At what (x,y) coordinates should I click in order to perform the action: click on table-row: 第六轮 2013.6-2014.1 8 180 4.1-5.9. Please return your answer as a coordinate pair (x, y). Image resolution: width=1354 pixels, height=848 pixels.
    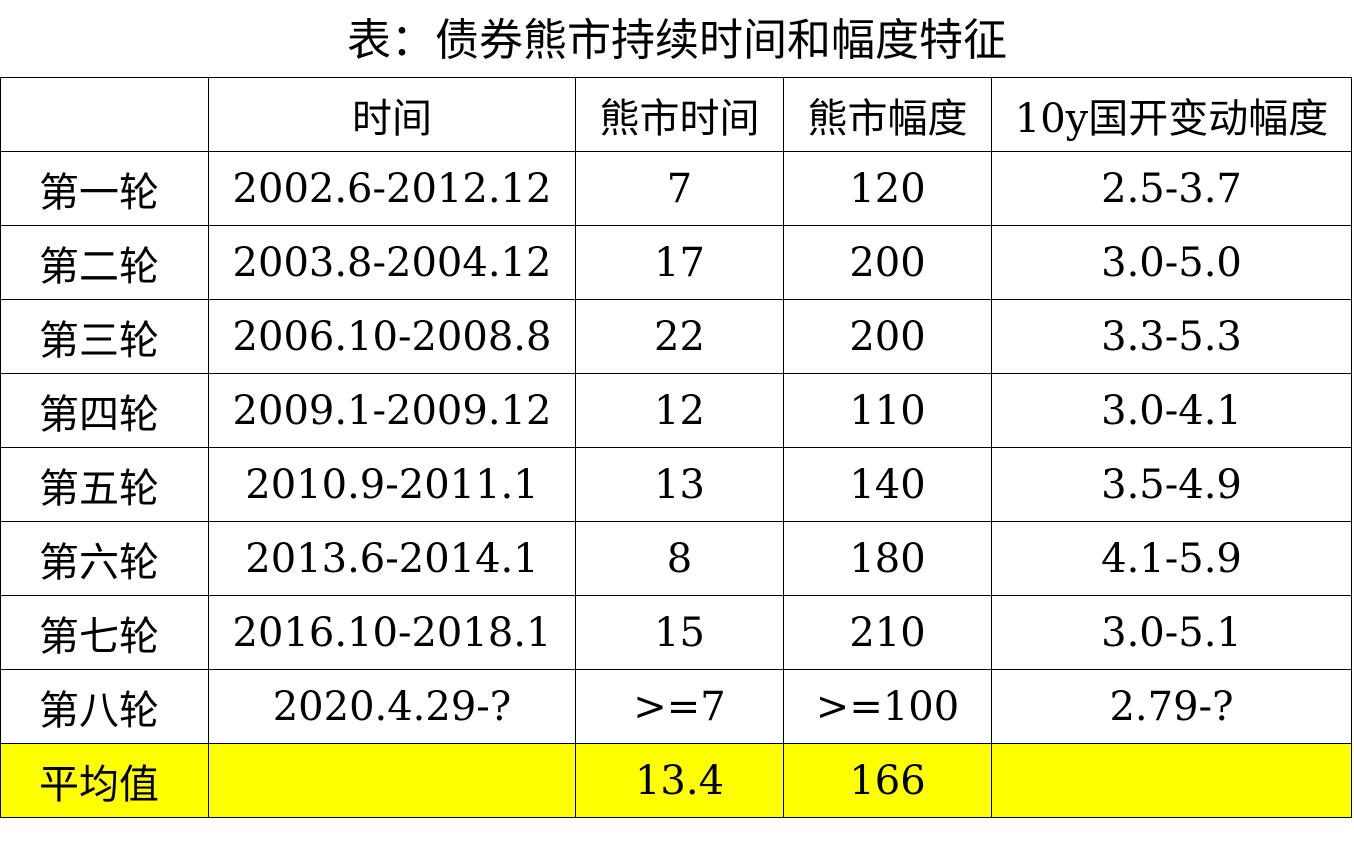
    Looking at the image, I should click on (676, 558).